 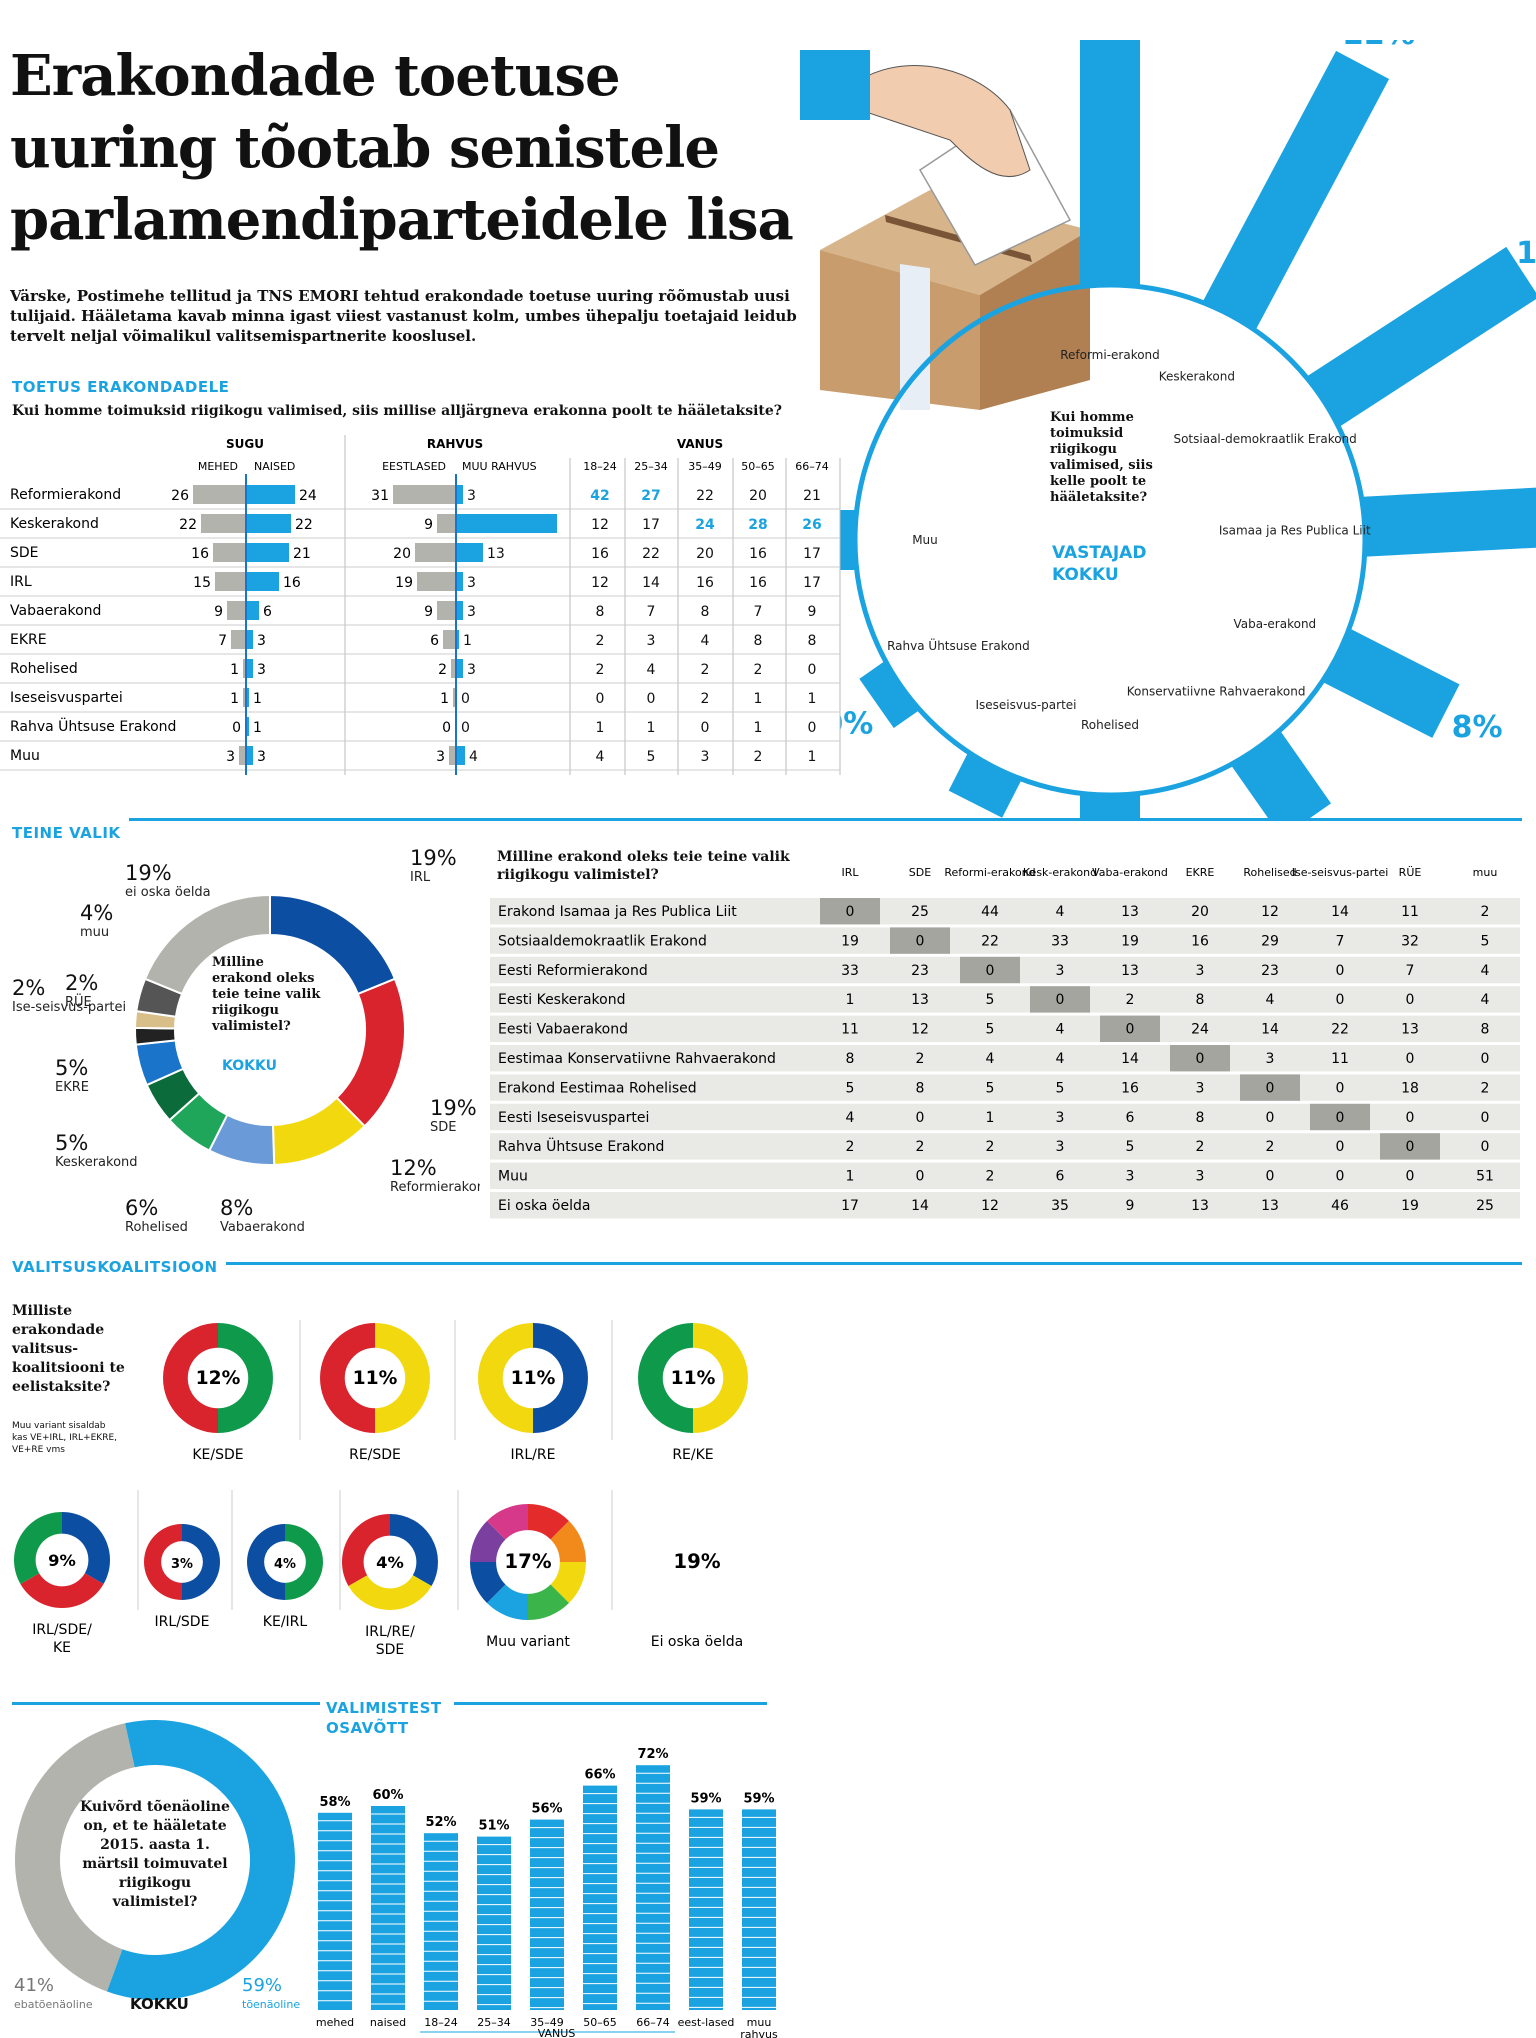 I want to click on matrix-value: 3, so click(x=1200, y=971).